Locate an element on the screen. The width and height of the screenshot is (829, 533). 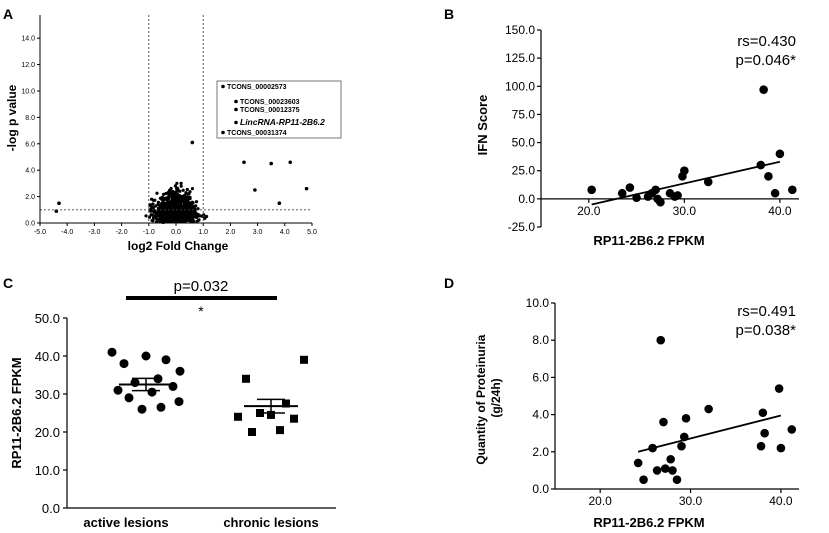
panel-d-annotation-p: p=0.038* is located at coordinates (766, 330).